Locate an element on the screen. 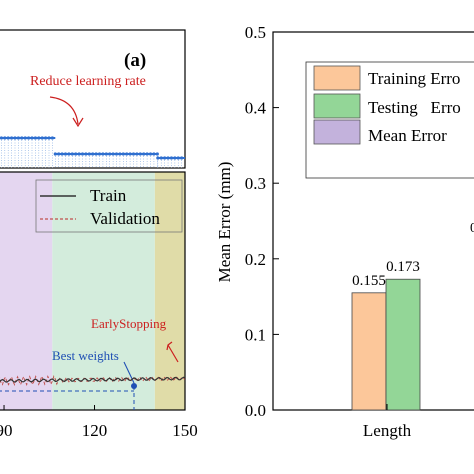  y-tick-b-label: 0.4 is located at coordinates (256, 108).